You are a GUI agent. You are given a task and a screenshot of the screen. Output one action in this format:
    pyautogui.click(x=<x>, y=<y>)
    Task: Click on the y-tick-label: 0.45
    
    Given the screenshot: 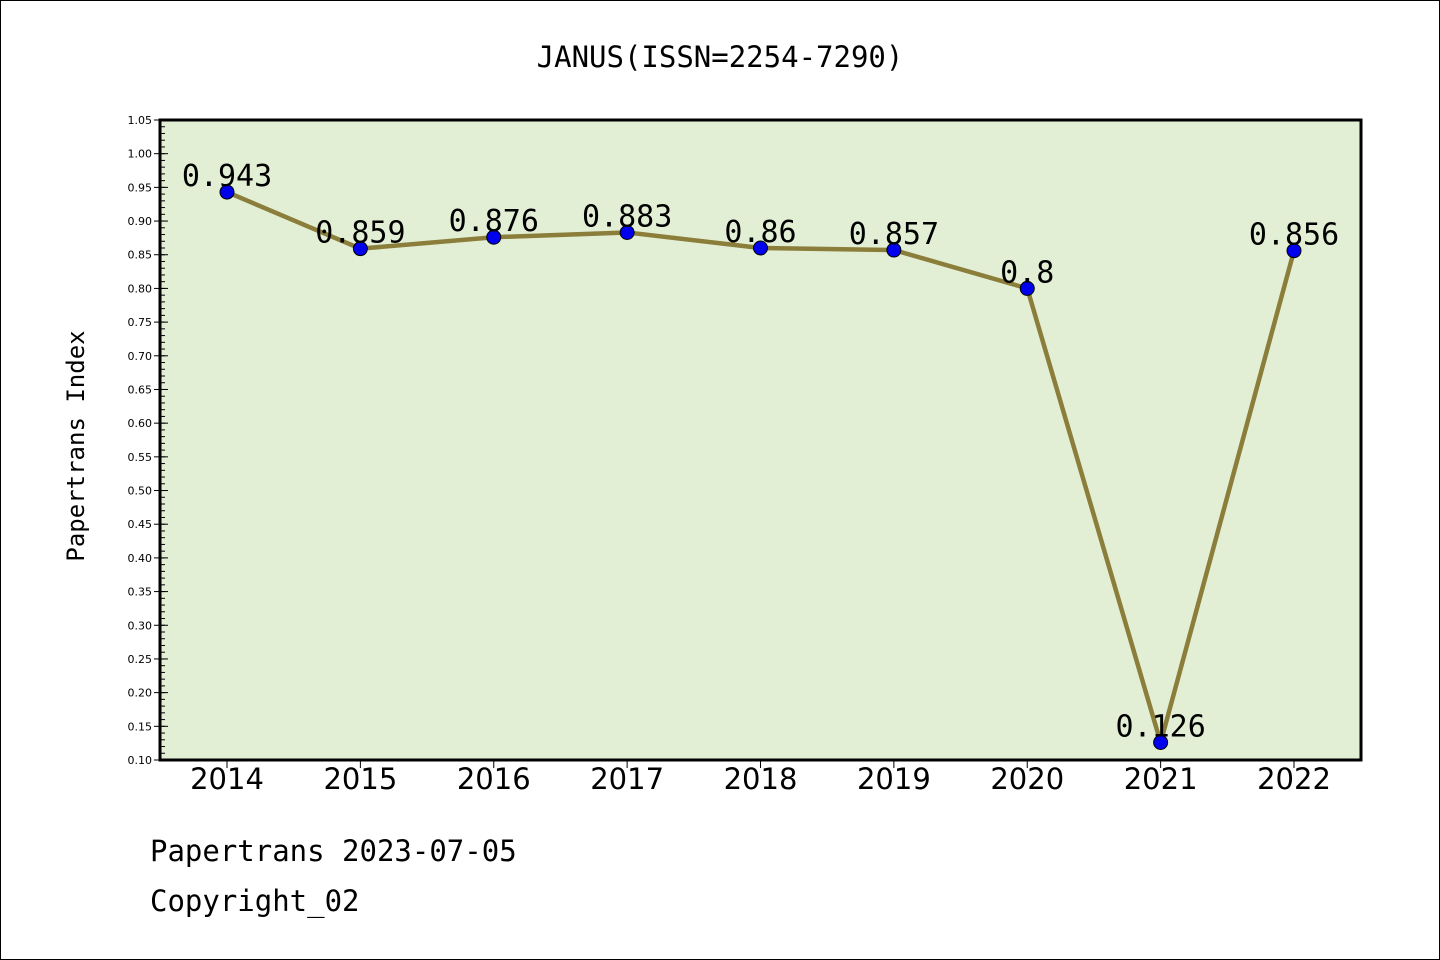 What is the action you would take?
    pyautogui.click(x=140, y=524)
    